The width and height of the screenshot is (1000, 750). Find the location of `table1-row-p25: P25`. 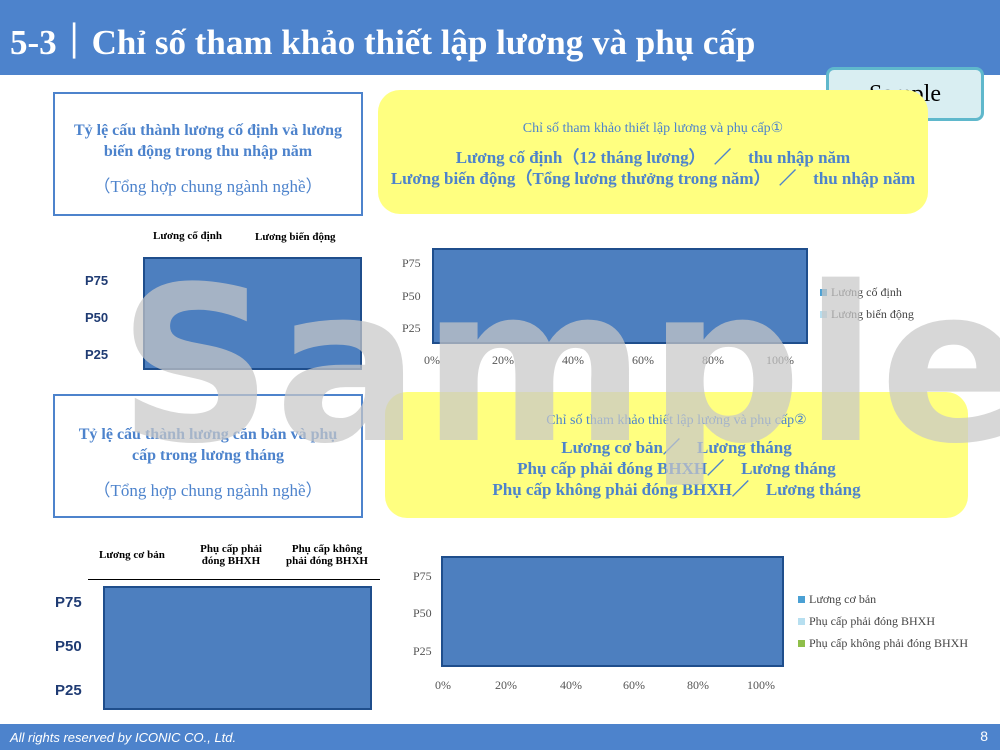

table1-row-p25: P25 is located at coordinates (97, 354).